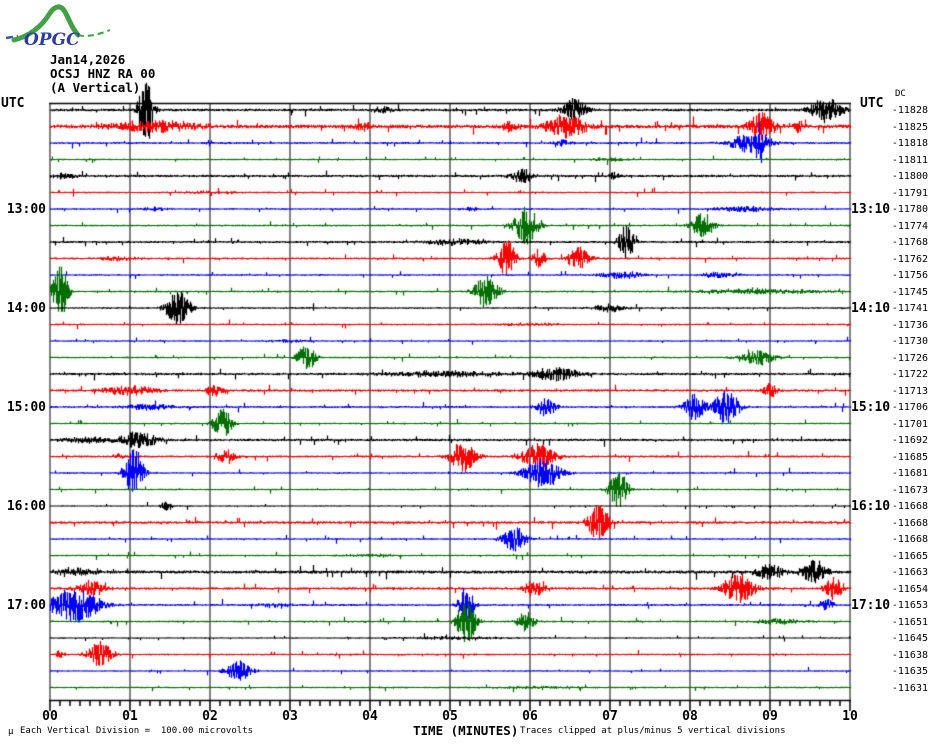  Describe the element at coordinates (909, 490) in the screenshot. I see `dc-value: -11673` at that location.